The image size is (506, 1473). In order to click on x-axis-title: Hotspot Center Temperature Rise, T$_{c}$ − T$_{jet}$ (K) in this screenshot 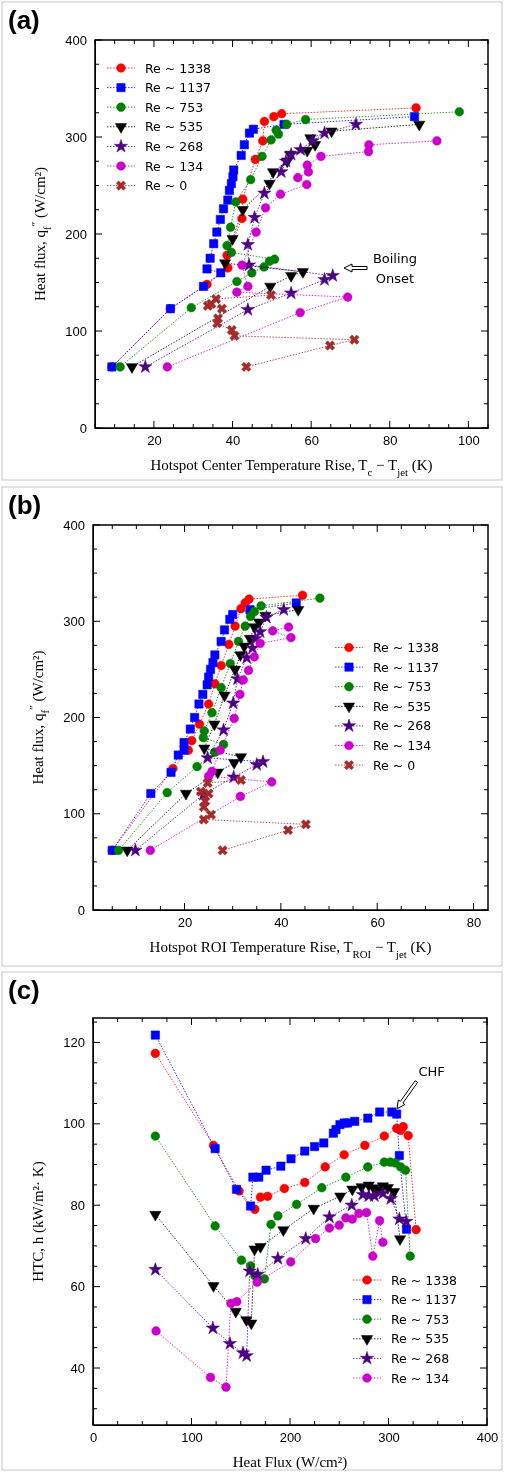, I will do `click(291, 467)`.